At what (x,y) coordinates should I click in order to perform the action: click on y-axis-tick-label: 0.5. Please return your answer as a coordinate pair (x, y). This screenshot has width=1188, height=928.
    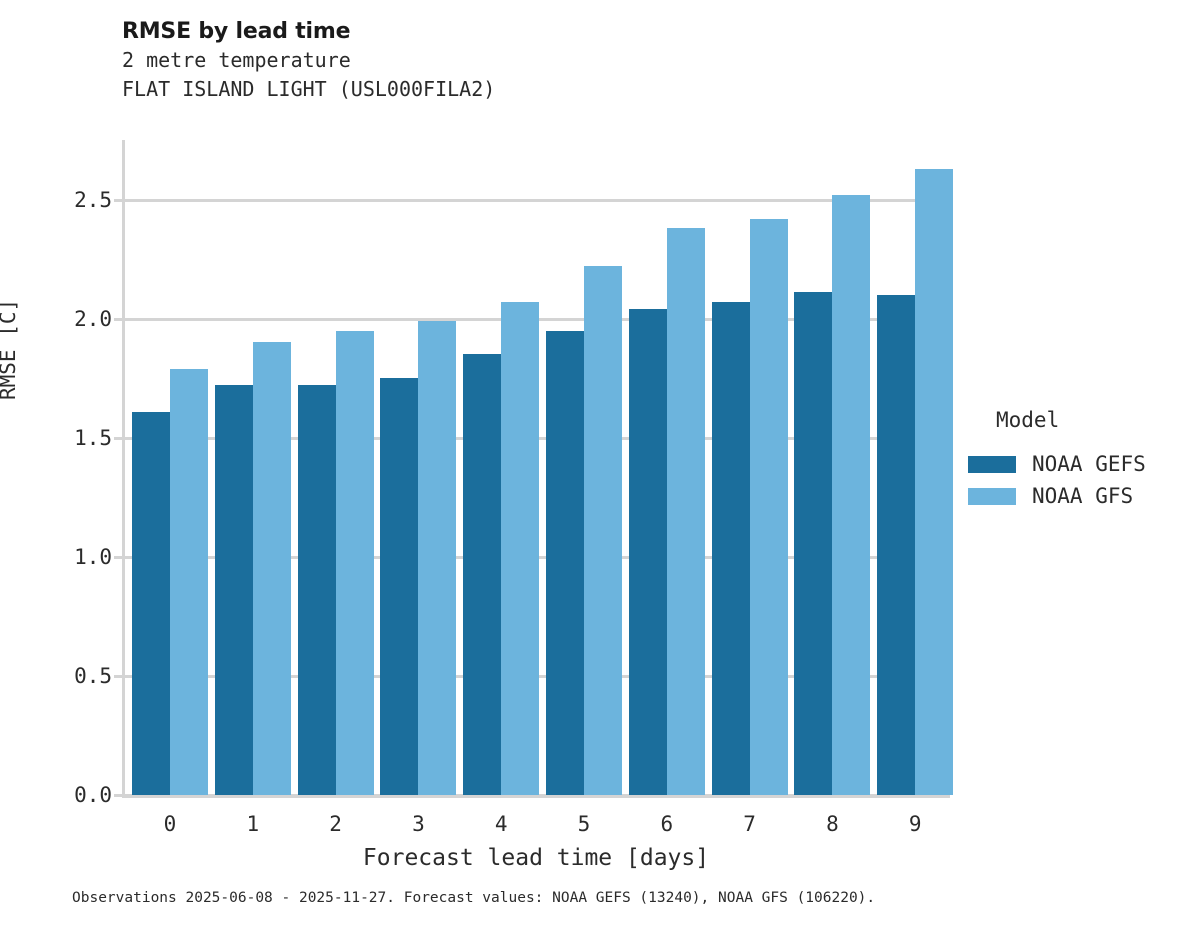
    Looking at the image, I should click on (93, 675).